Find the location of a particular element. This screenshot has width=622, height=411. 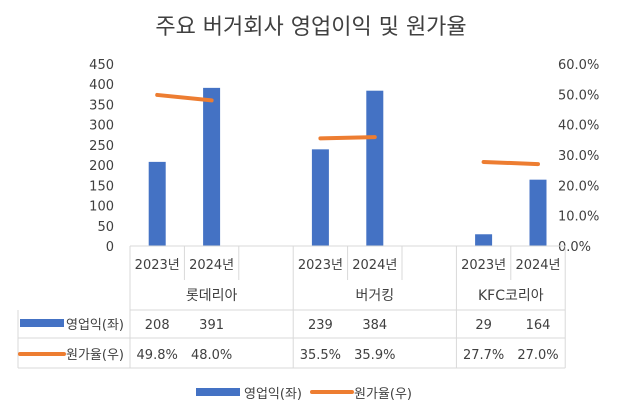

y-left-tick: 400 is located at coordinates (101, 85).